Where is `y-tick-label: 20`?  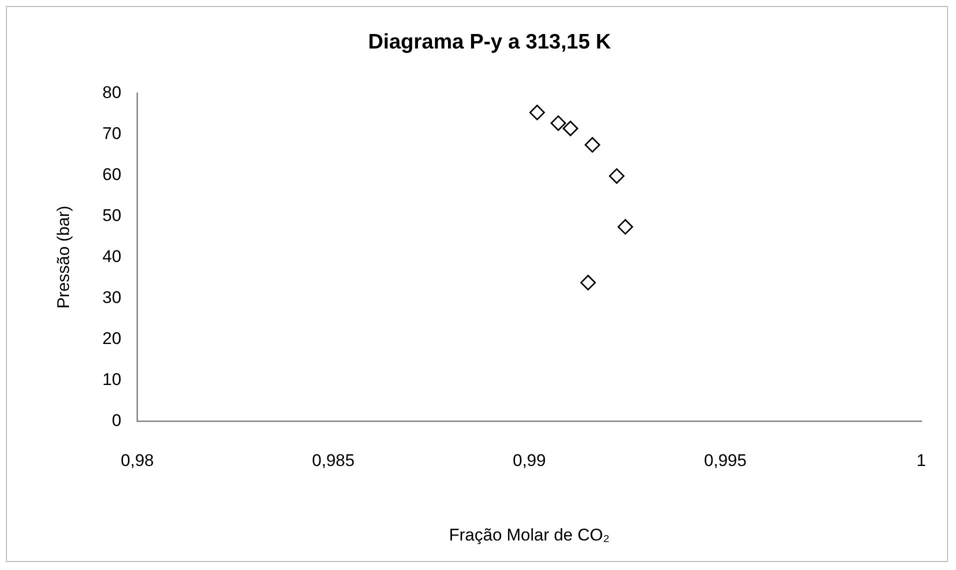
y-tick-label: 20 is located at coordinates (112, 338).